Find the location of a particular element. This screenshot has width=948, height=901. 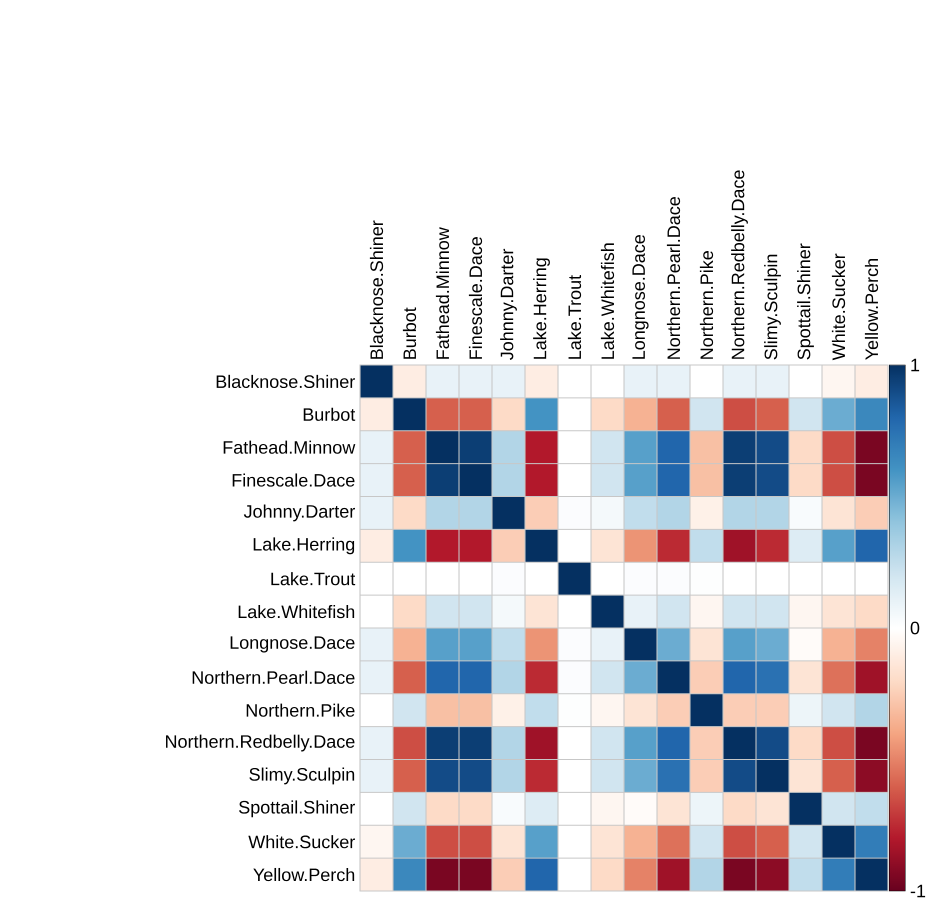

x-tick-label: Burbot is located at coordinates (409, 333).